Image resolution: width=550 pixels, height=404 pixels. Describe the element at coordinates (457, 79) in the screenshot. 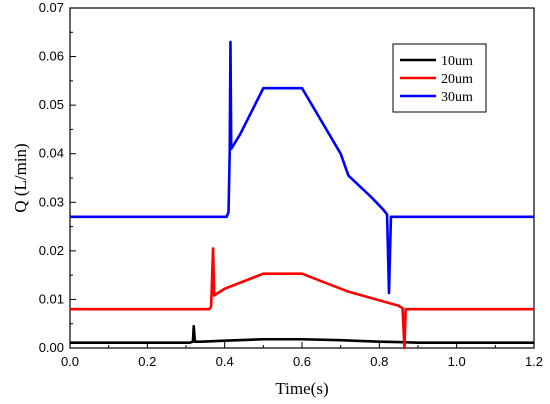

I see `legend-label-20um: 20um` at that location.